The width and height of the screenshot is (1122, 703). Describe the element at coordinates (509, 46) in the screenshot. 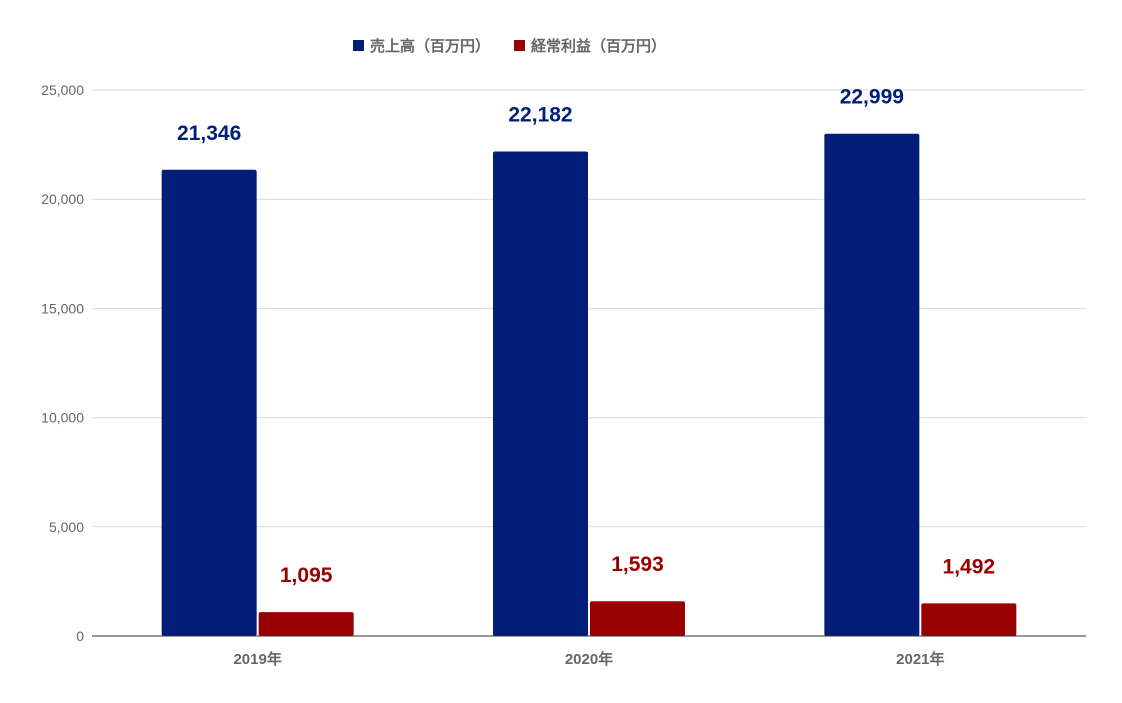

I see `legend: 売上高（百万円） 経常利益（百万円）` at that location.